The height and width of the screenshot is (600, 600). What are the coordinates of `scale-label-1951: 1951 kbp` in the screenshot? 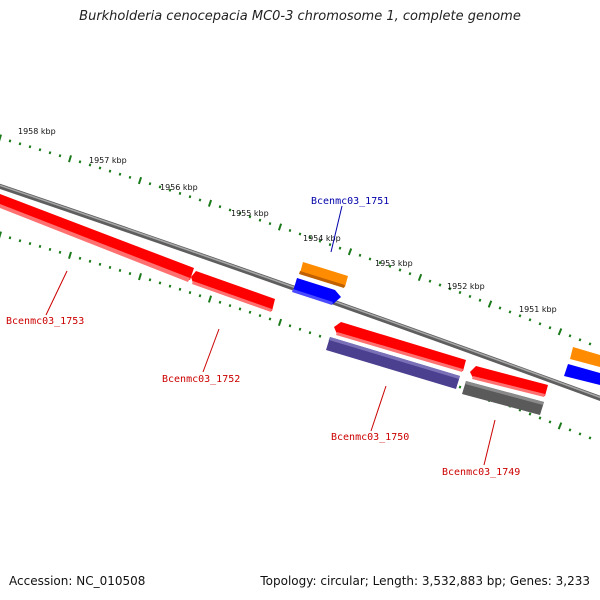 It's located at (538, 309).